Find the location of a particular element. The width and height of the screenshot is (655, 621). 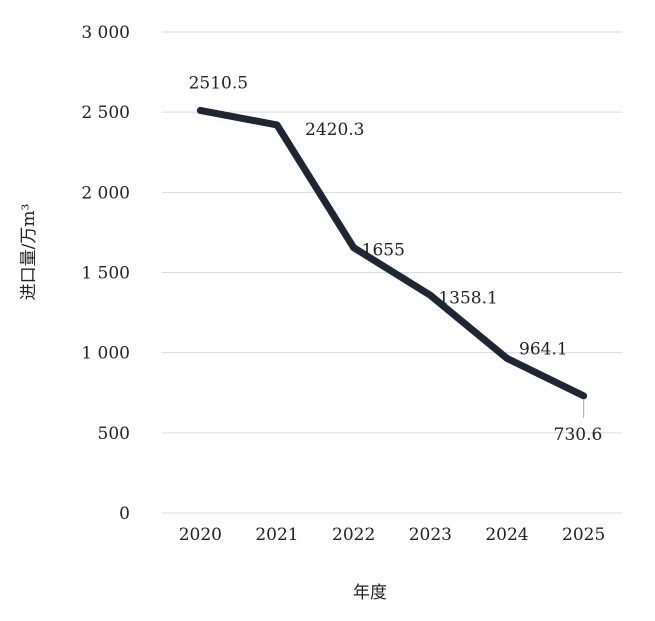

x-tick-label: 2021 is located at coordinates (276, 535).